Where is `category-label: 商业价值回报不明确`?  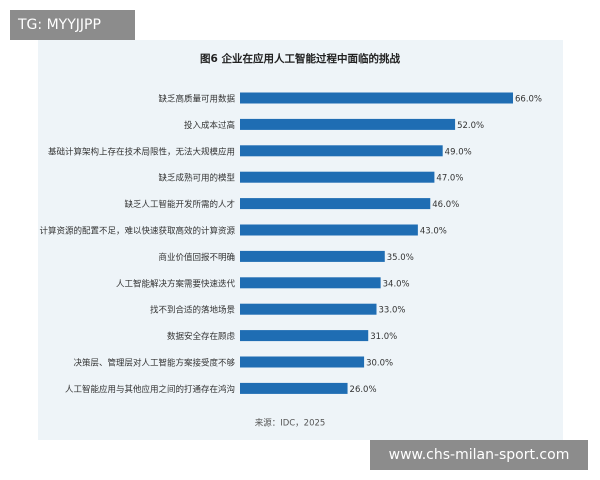 category-label: 商业价值回报不明确 is located at coordinates (196, 257).